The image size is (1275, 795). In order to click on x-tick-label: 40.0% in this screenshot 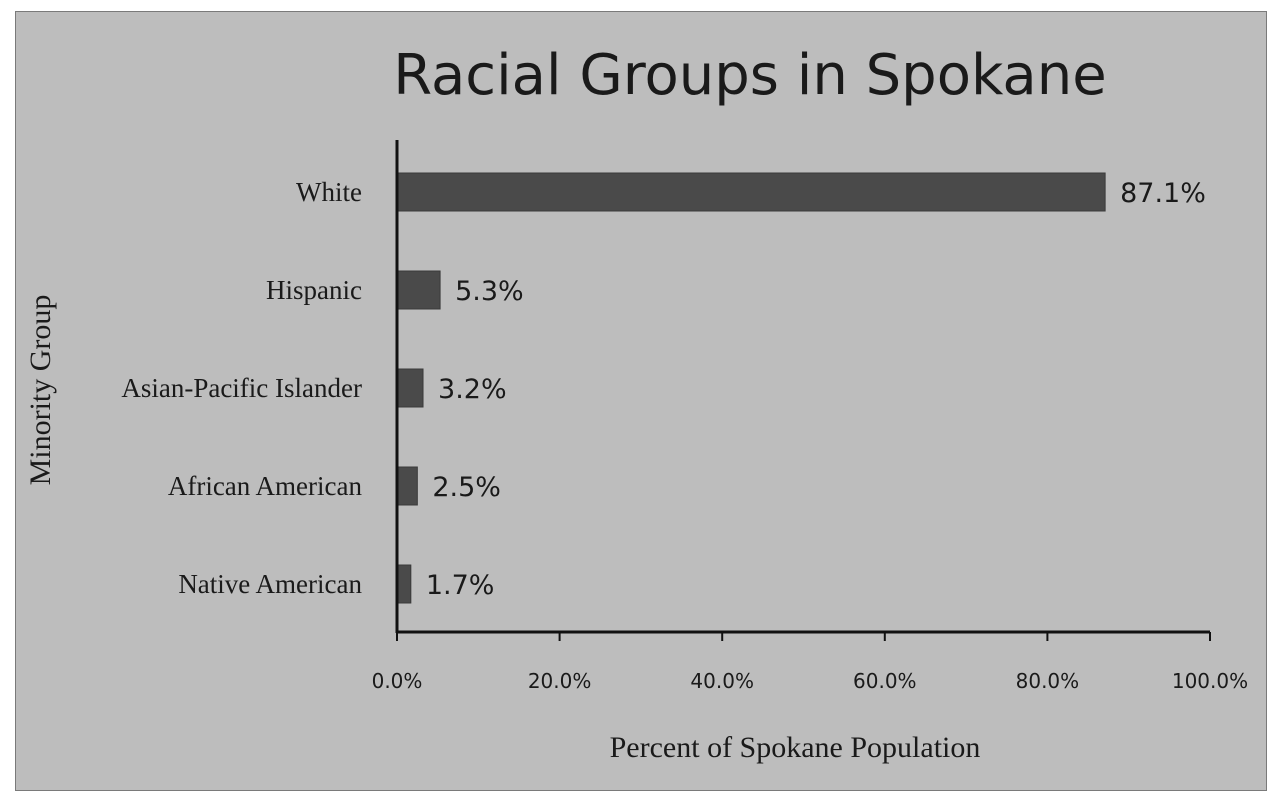, I will do `click(722, 681)`.